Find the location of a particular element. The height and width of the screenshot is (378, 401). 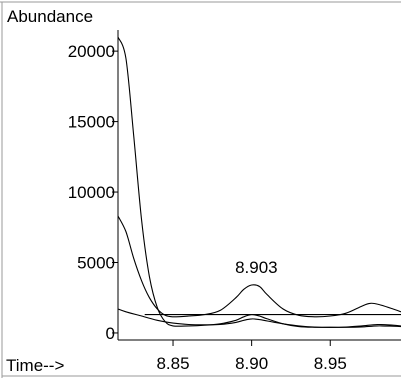

annotations: 8.903 is located at coordinates (256, 267).